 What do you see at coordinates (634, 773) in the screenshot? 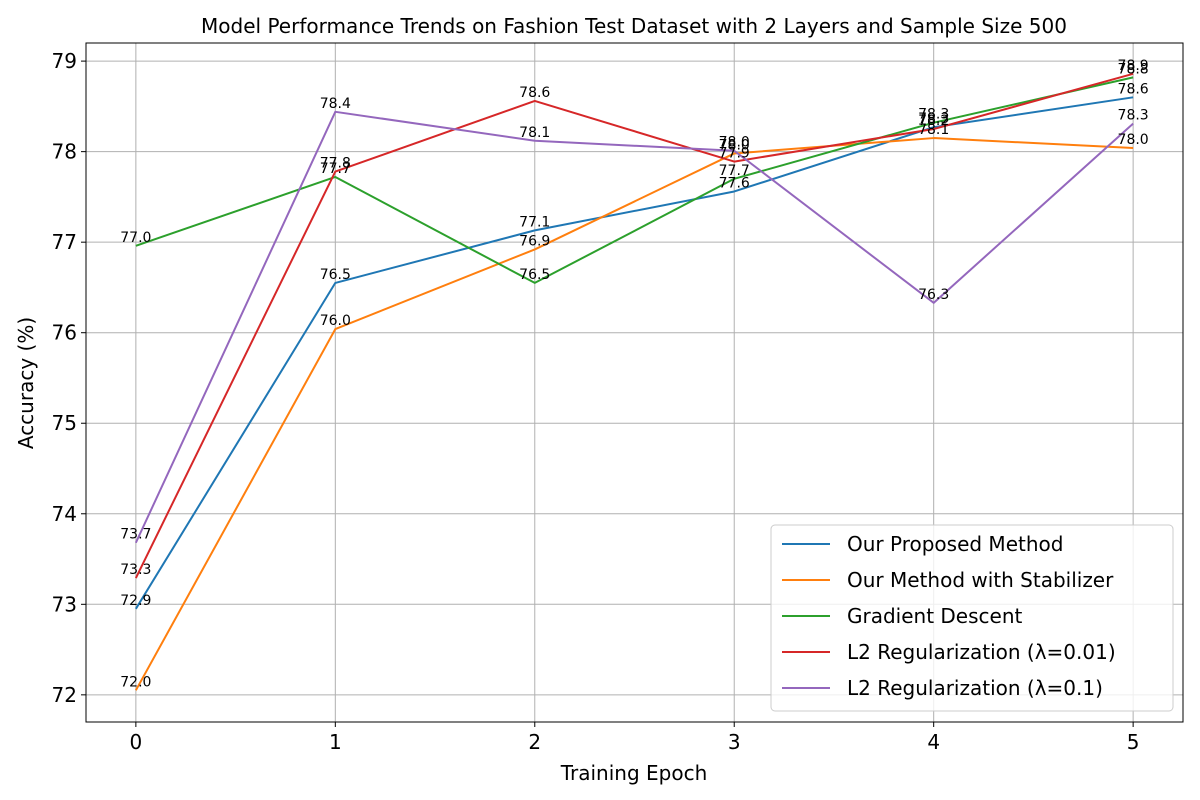
I see `x-axis-label: Training Epoch` at bounding box center [634, 773].